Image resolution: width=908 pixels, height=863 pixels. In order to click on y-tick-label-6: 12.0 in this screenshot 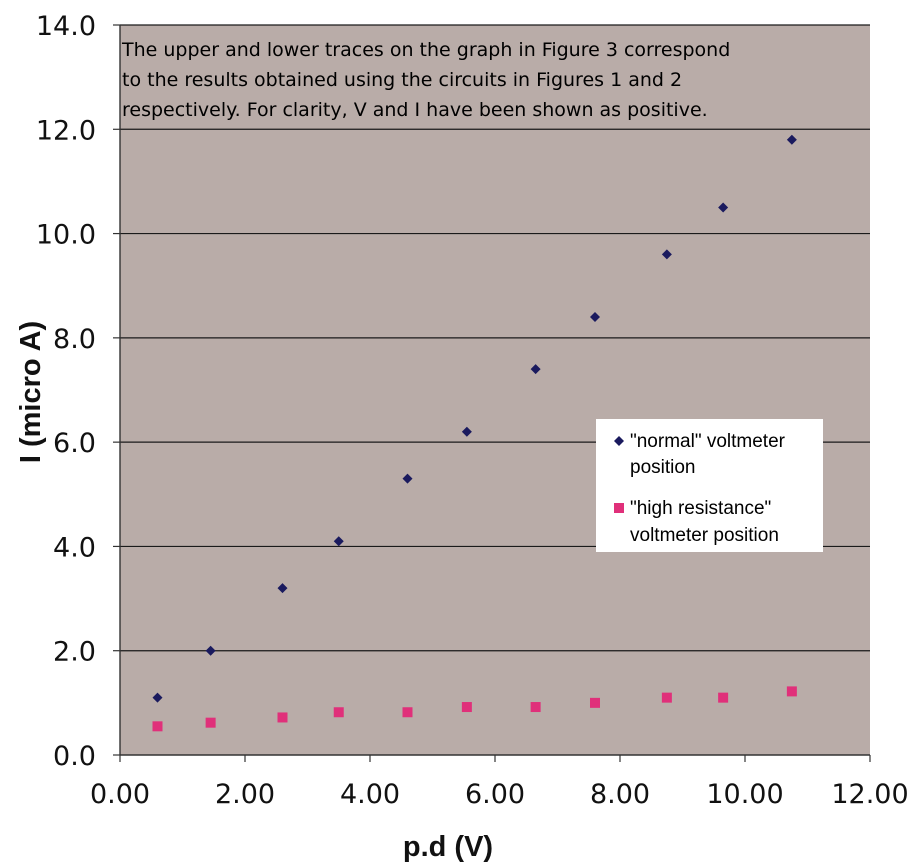, I will do `click(66, 130)`.